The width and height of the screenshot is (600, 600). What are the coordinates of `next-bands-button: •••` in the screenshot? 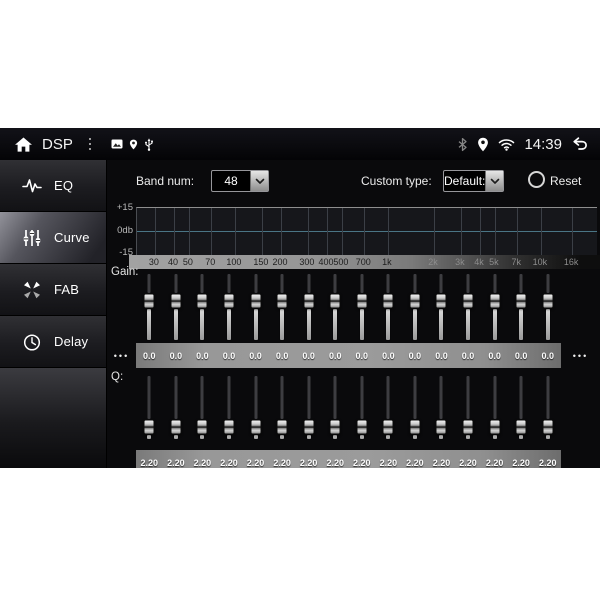 It's located at (580, 355).